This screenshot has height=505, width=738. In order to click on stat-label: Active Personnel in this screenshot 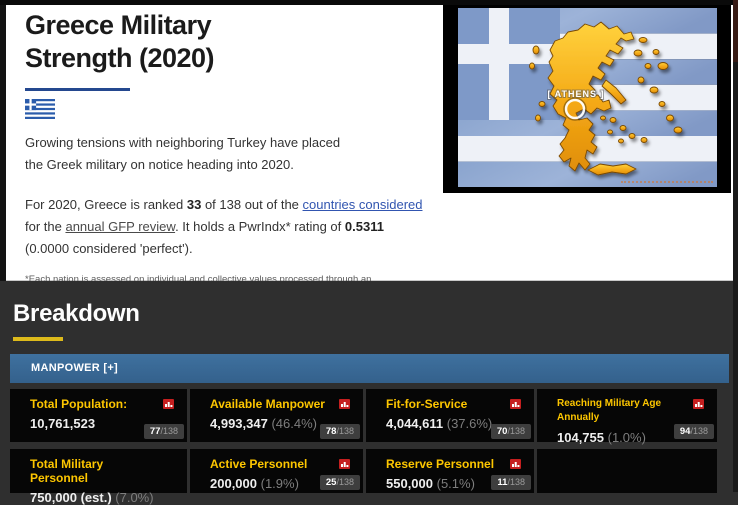, I will do `click(259, 464)`.